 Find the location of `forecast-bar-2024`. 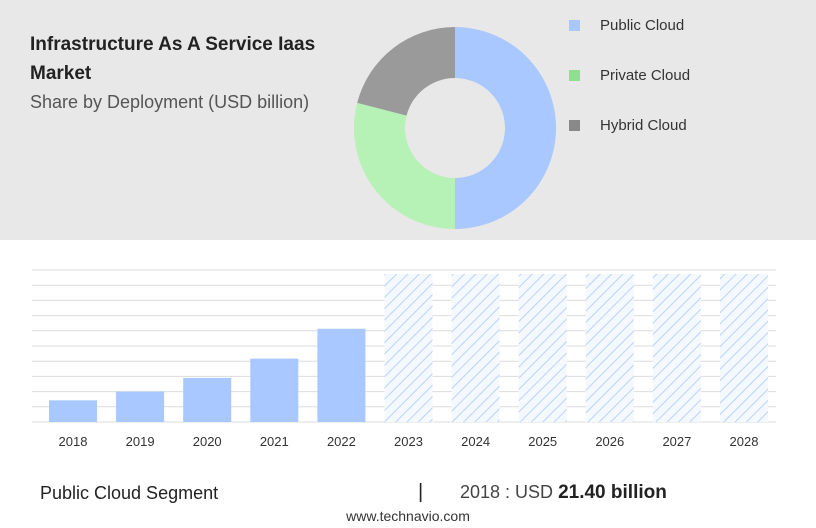

forecast-bar-2024 is located at coordinates (475, 348).